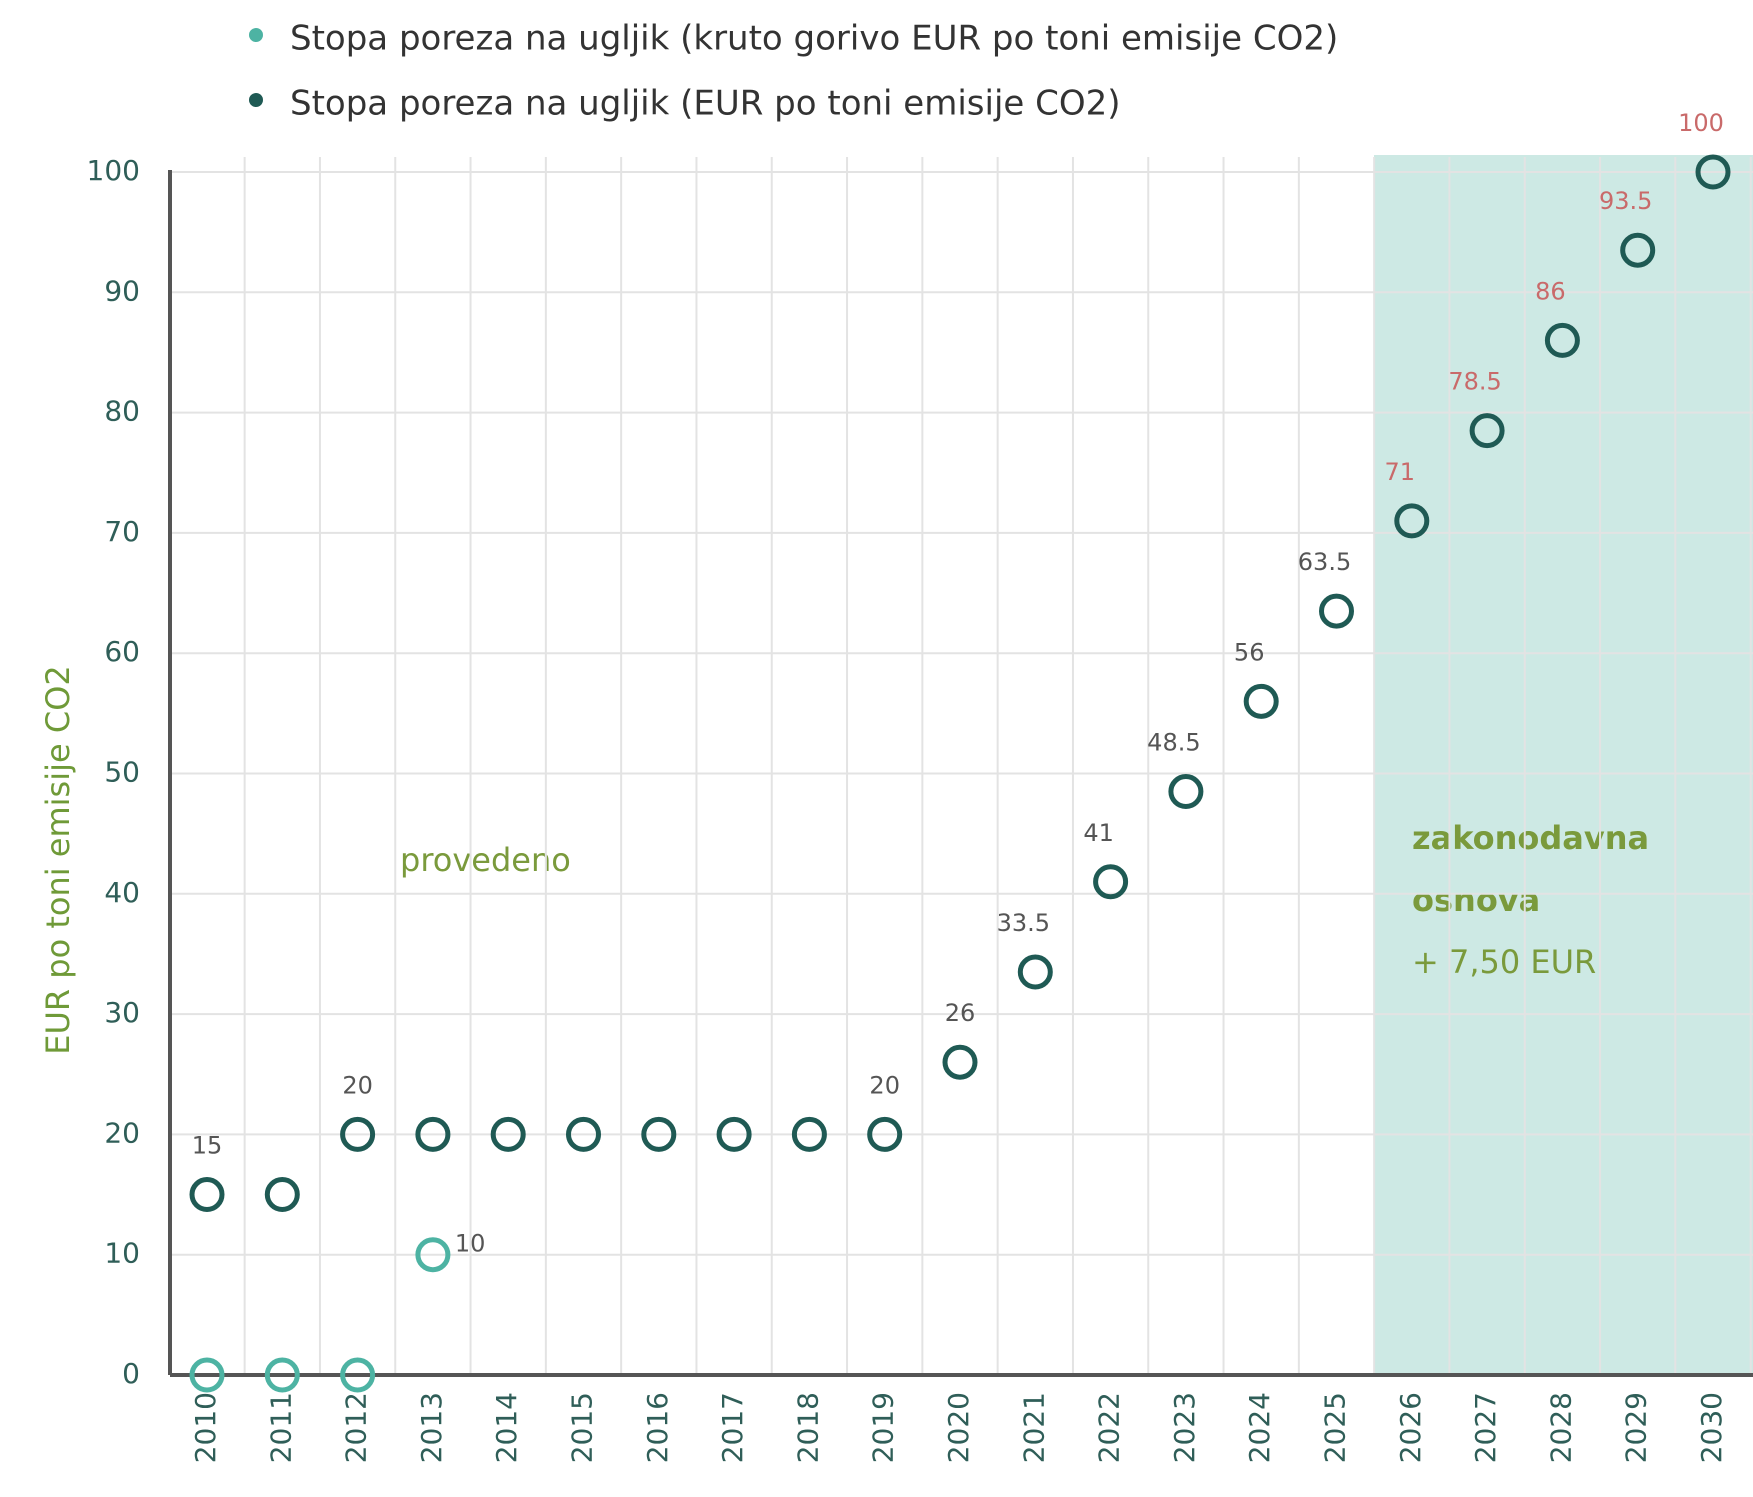 This screenshot has height=1497, width=1753. Describe the element at coordinates (960, 1013) in the screenshot. I see `data-label: 26` at that location.